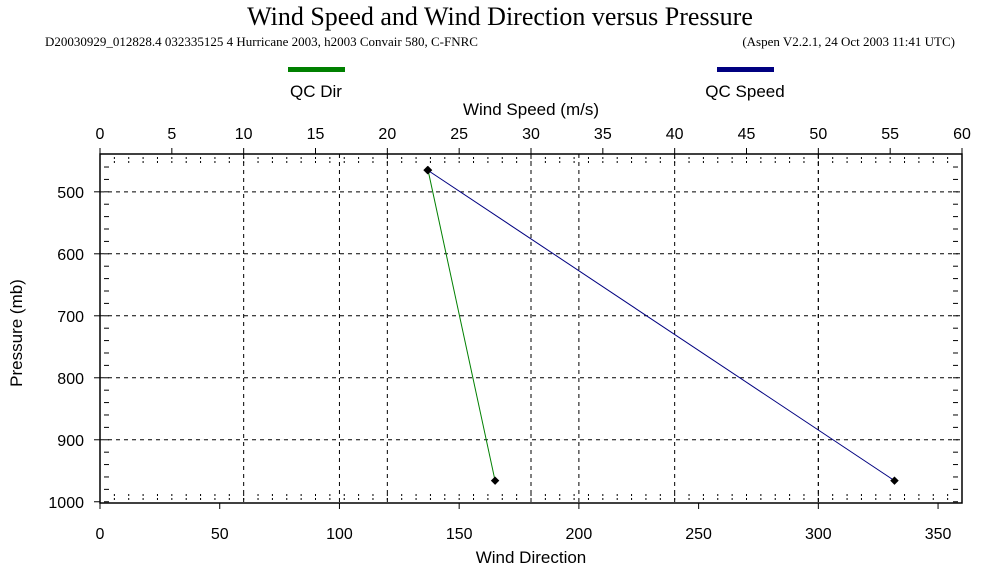 This screenshot has width=1000, height=570. What do you see at coordinates (461, 325) in the screenshot?
I see `series-line-qc-dir` at bounding box center [461, 325].